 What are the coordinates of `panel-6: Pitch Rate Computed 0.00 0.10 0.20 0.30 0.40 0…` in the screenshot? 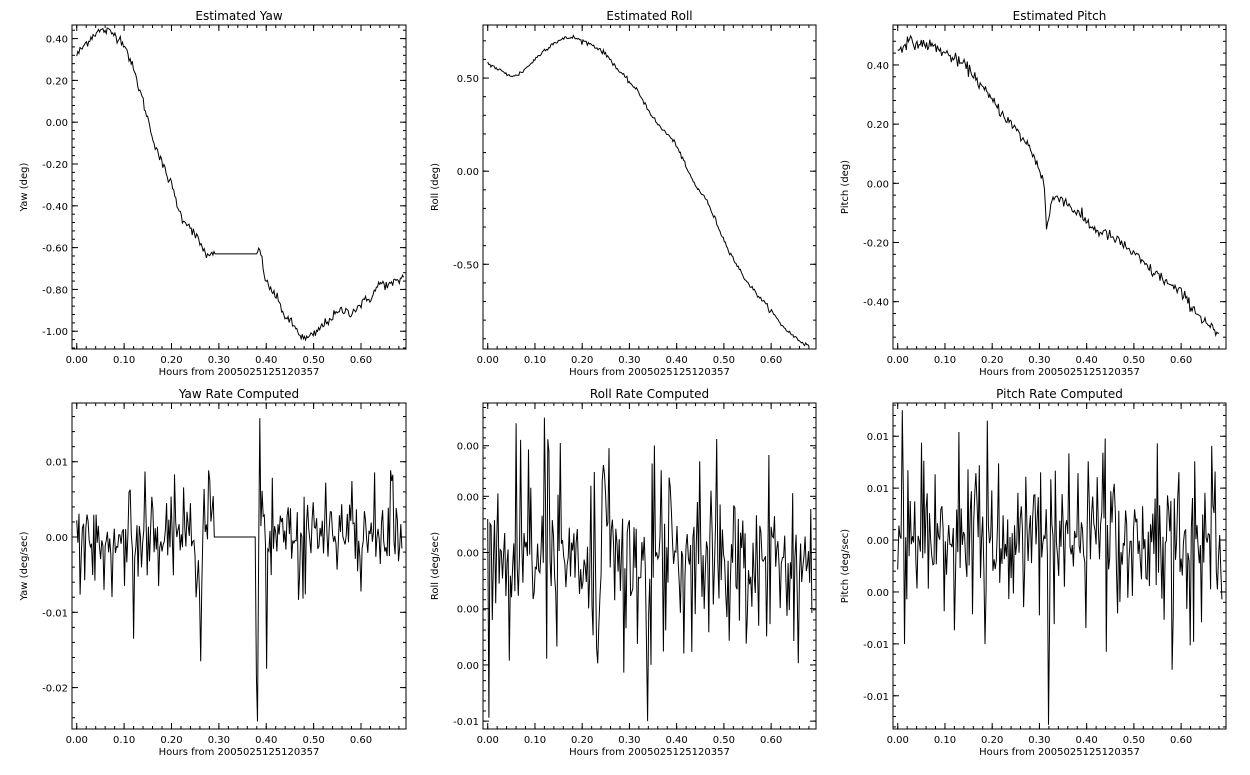 It's located at (1033, 572).